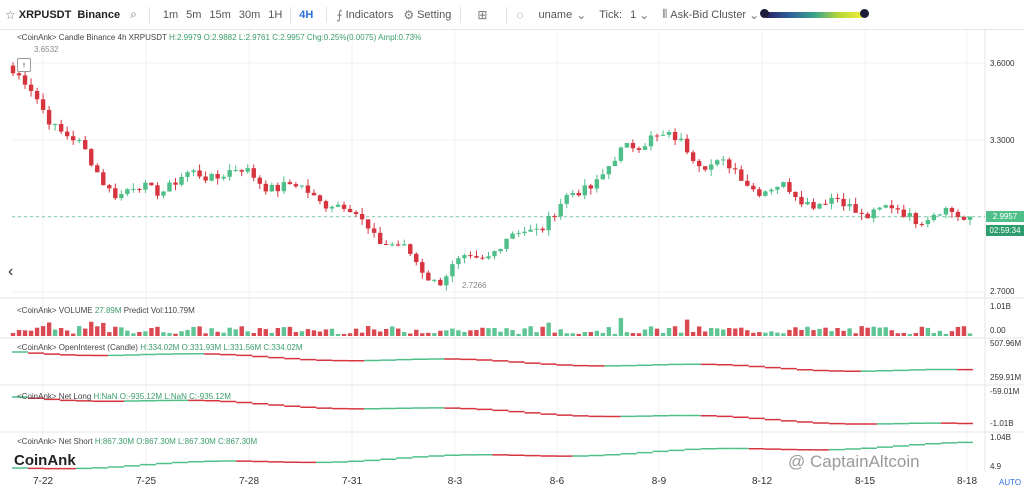 The height and width of the screenshot is (491, 1024). Describe the element at coordinates (864, 13) in the screenshot. I see `slider-handle-right` at that location.